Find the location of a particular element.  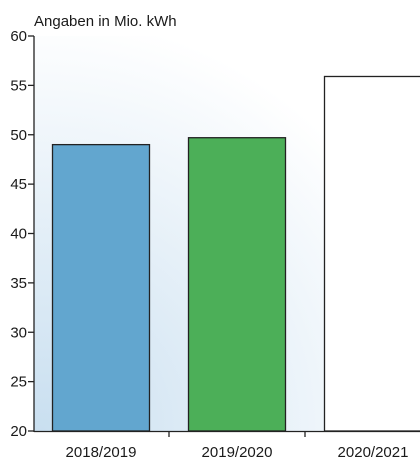

x-tick-label: 2018/2019 is located at coordinates (101, 452).